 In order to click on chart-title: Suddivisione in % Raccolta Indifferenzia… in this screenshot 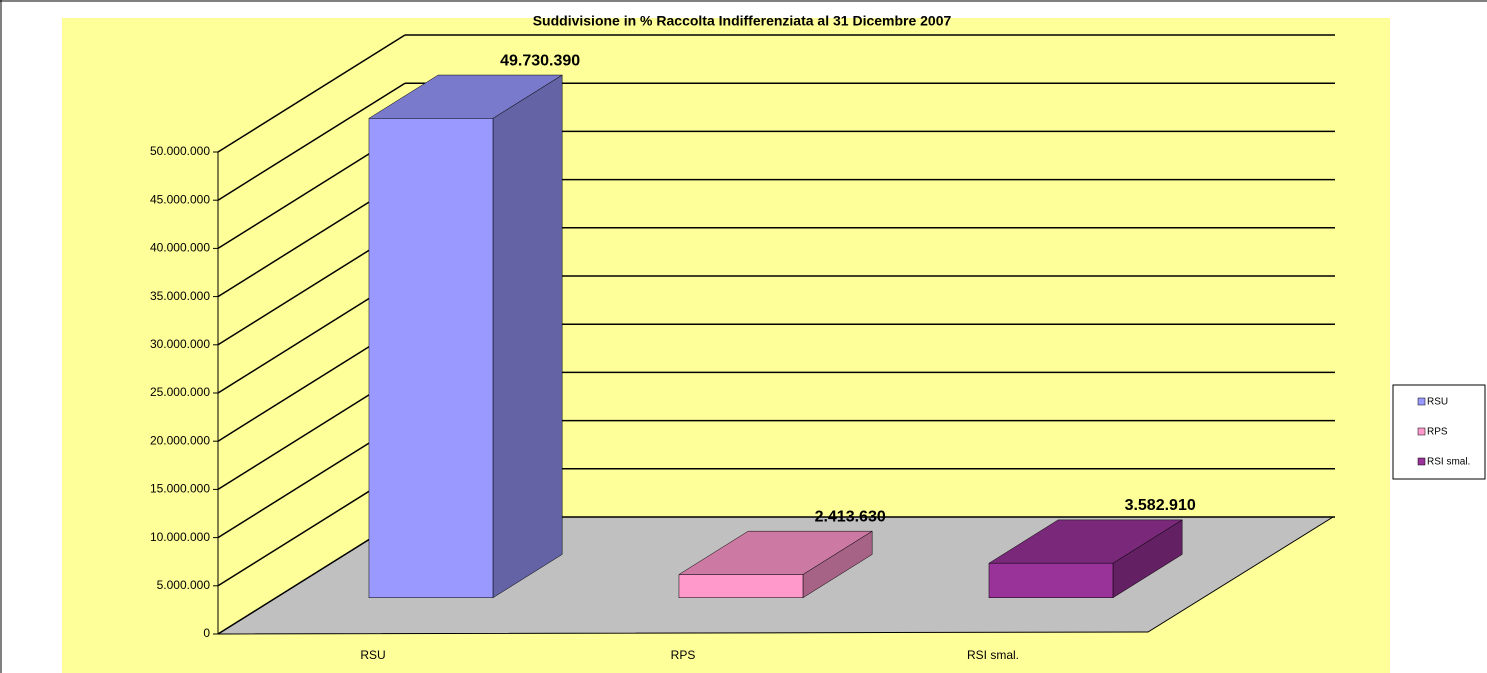, I will do `click(742, 21)`.